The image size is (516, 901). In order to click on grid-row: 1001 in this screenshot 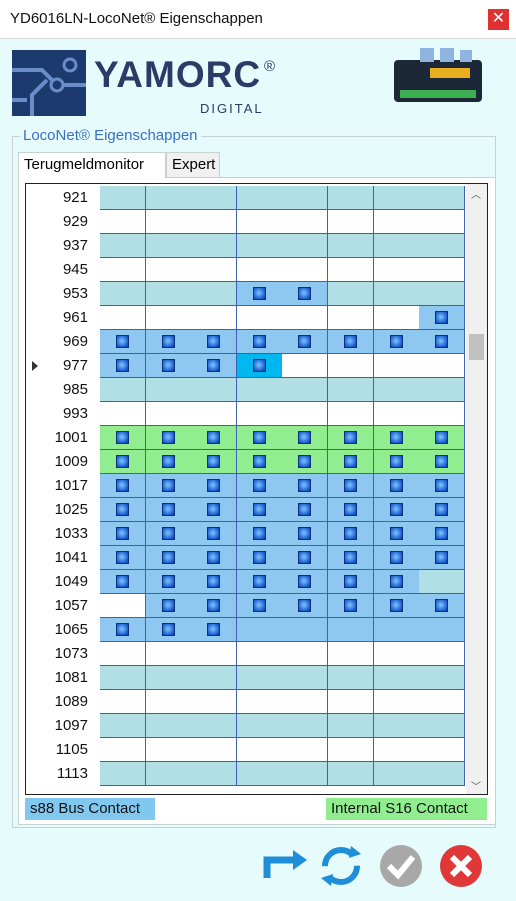, I will do `click(246, 438)`.